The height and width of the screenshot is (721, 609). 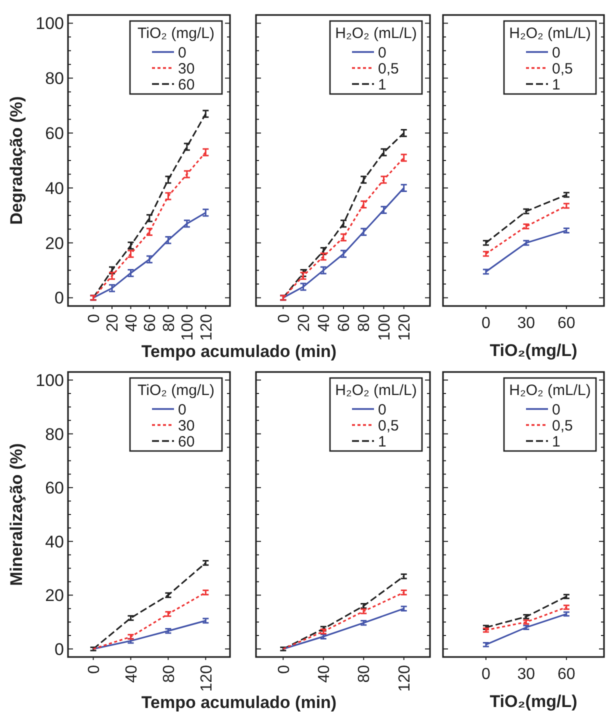 What do you see at coordinates (16, 160) in the screenshot?
I see `y-axis-title: Degradação (%)` at bounding box center [16, 160].